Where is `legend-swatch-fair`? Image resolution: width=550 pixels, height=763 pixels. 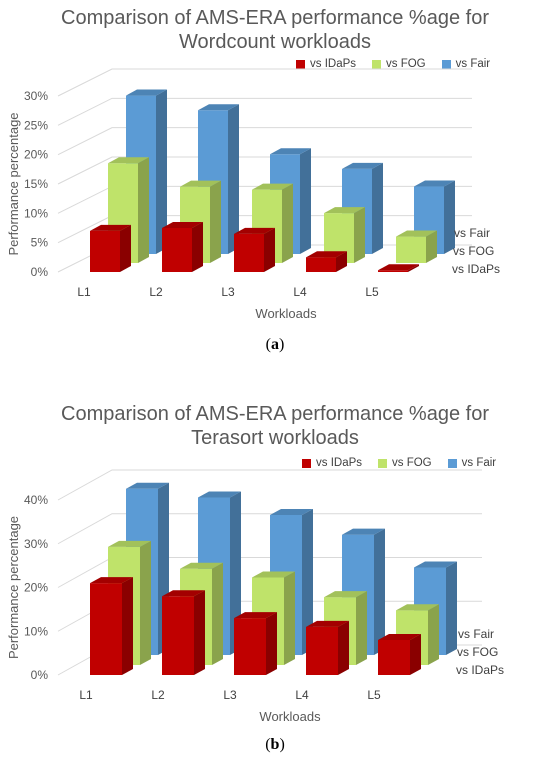 legend-swatch-fair is located at coordinates (446, 64).